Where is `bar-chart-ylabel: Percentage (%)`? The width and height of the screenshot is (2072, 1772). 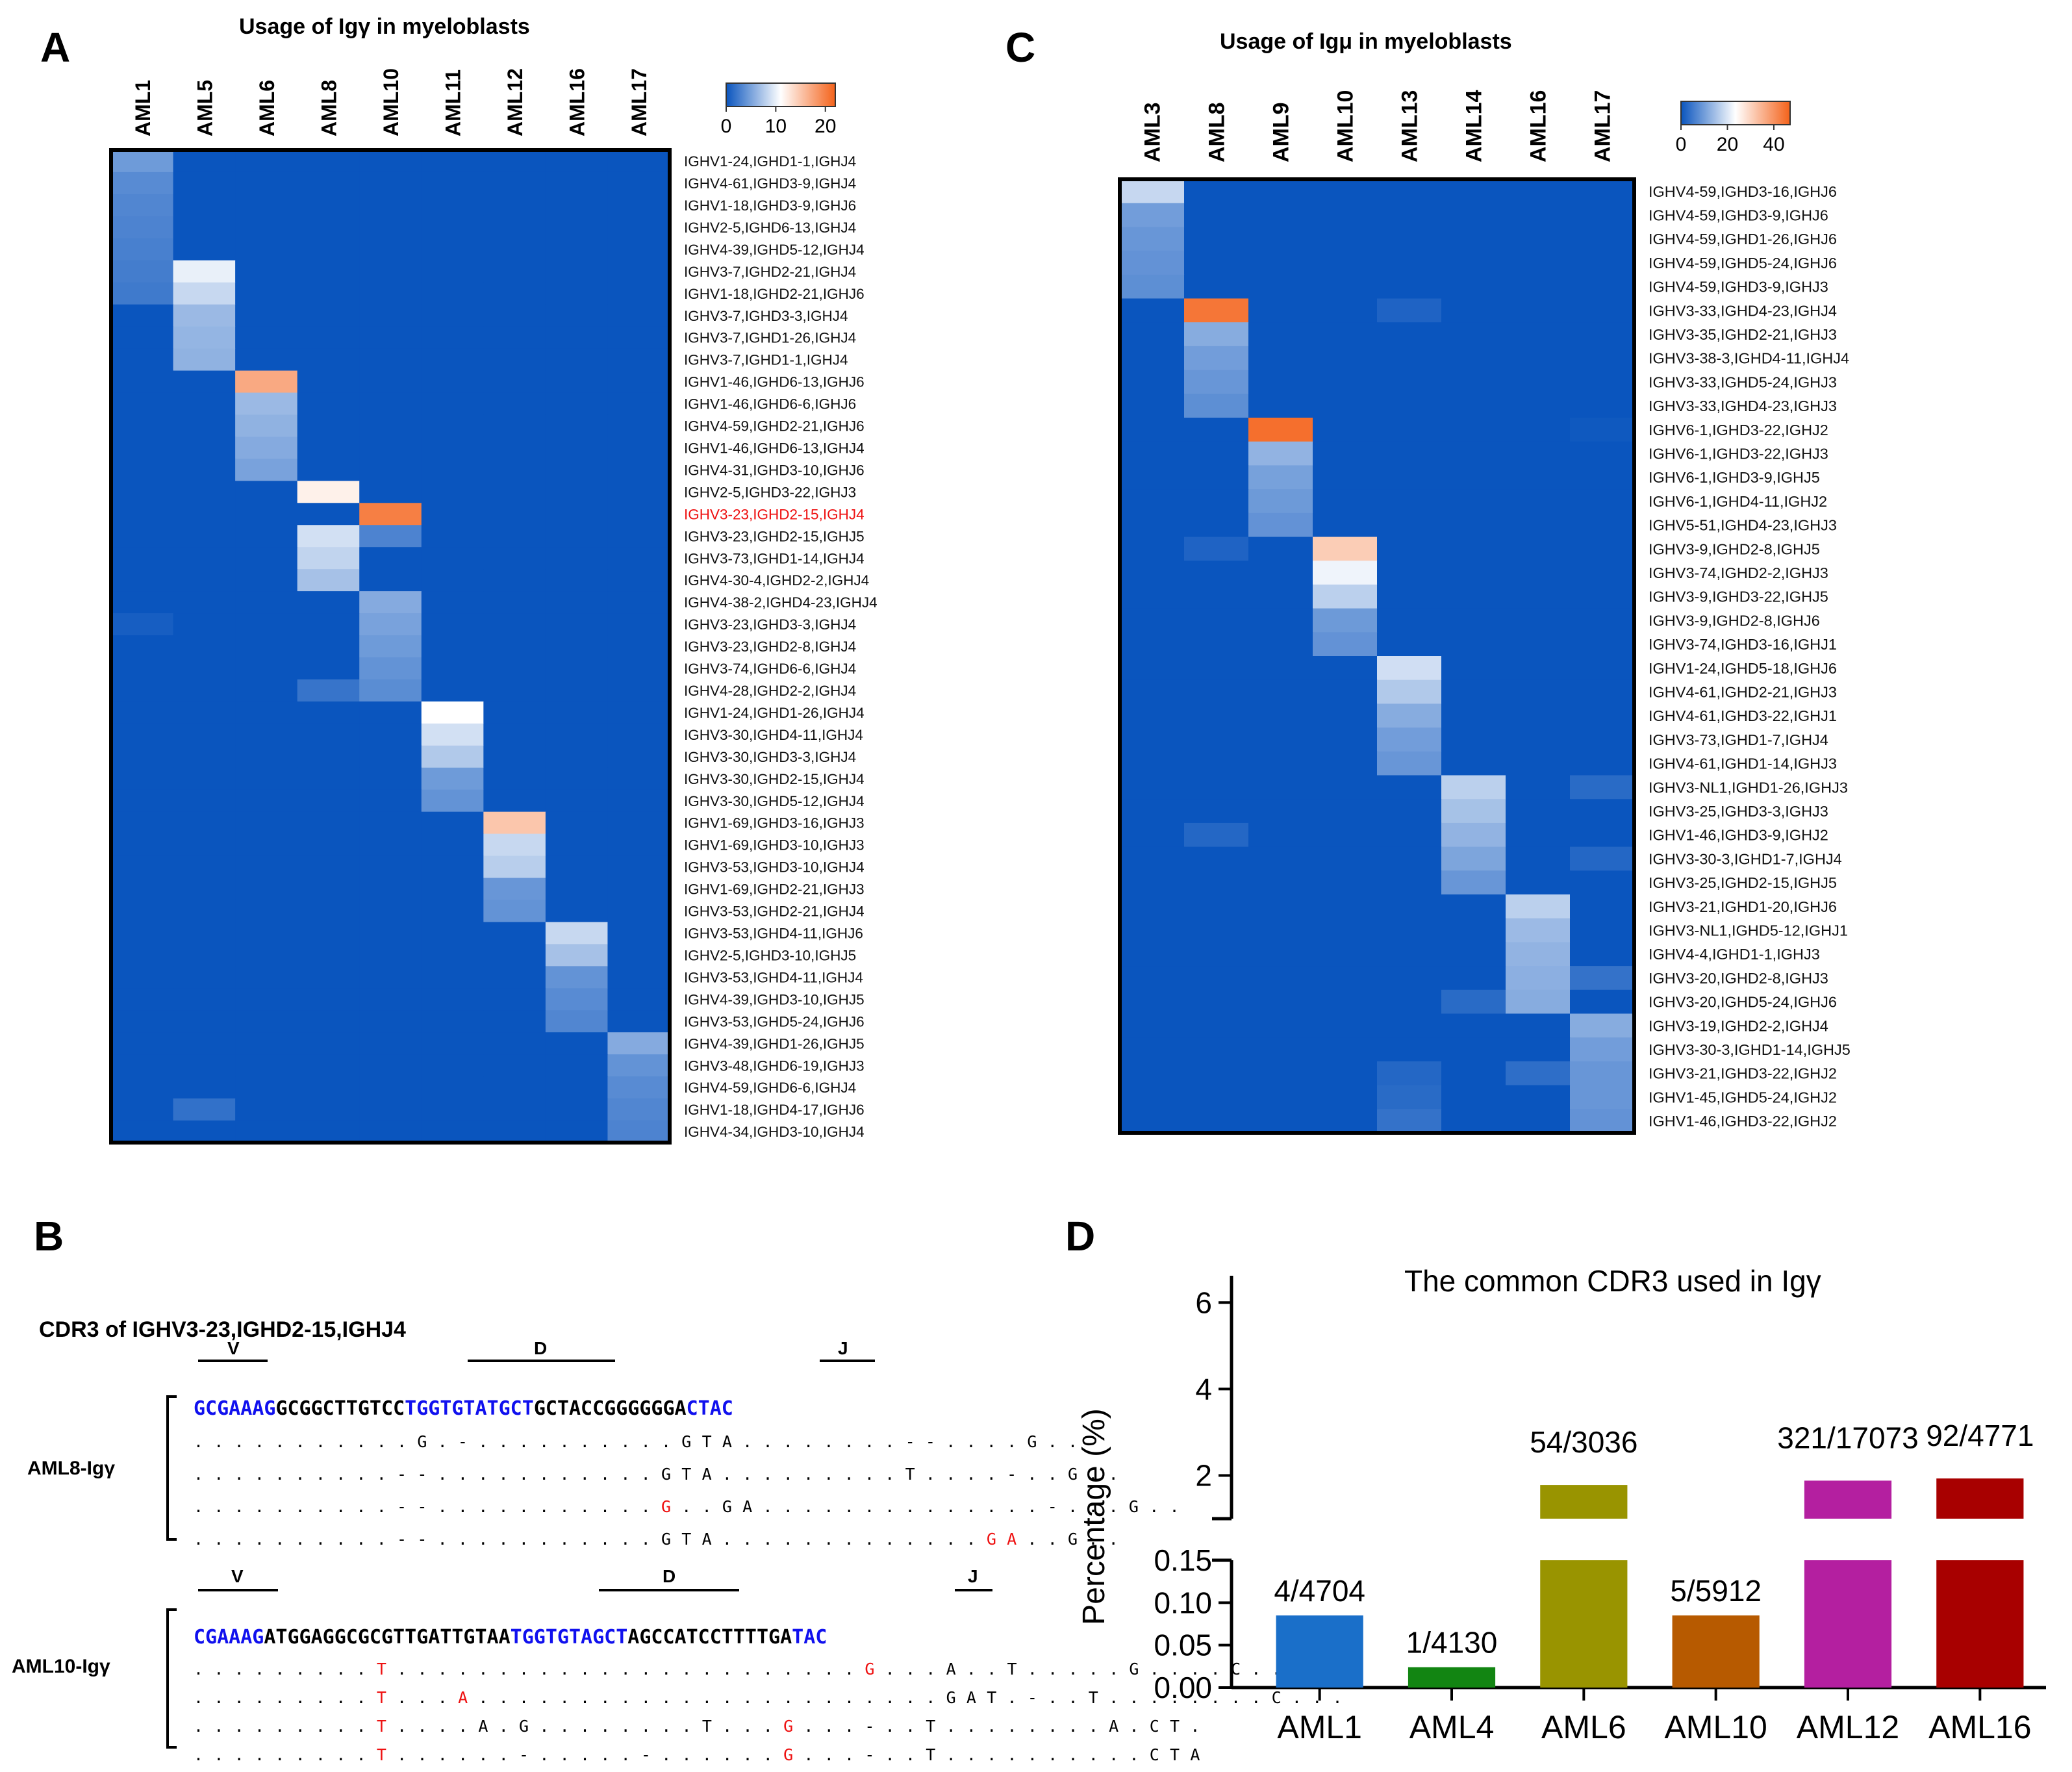 bar-chart-ylabel: Percentage (%) is located at coordinates (1094, 1516).